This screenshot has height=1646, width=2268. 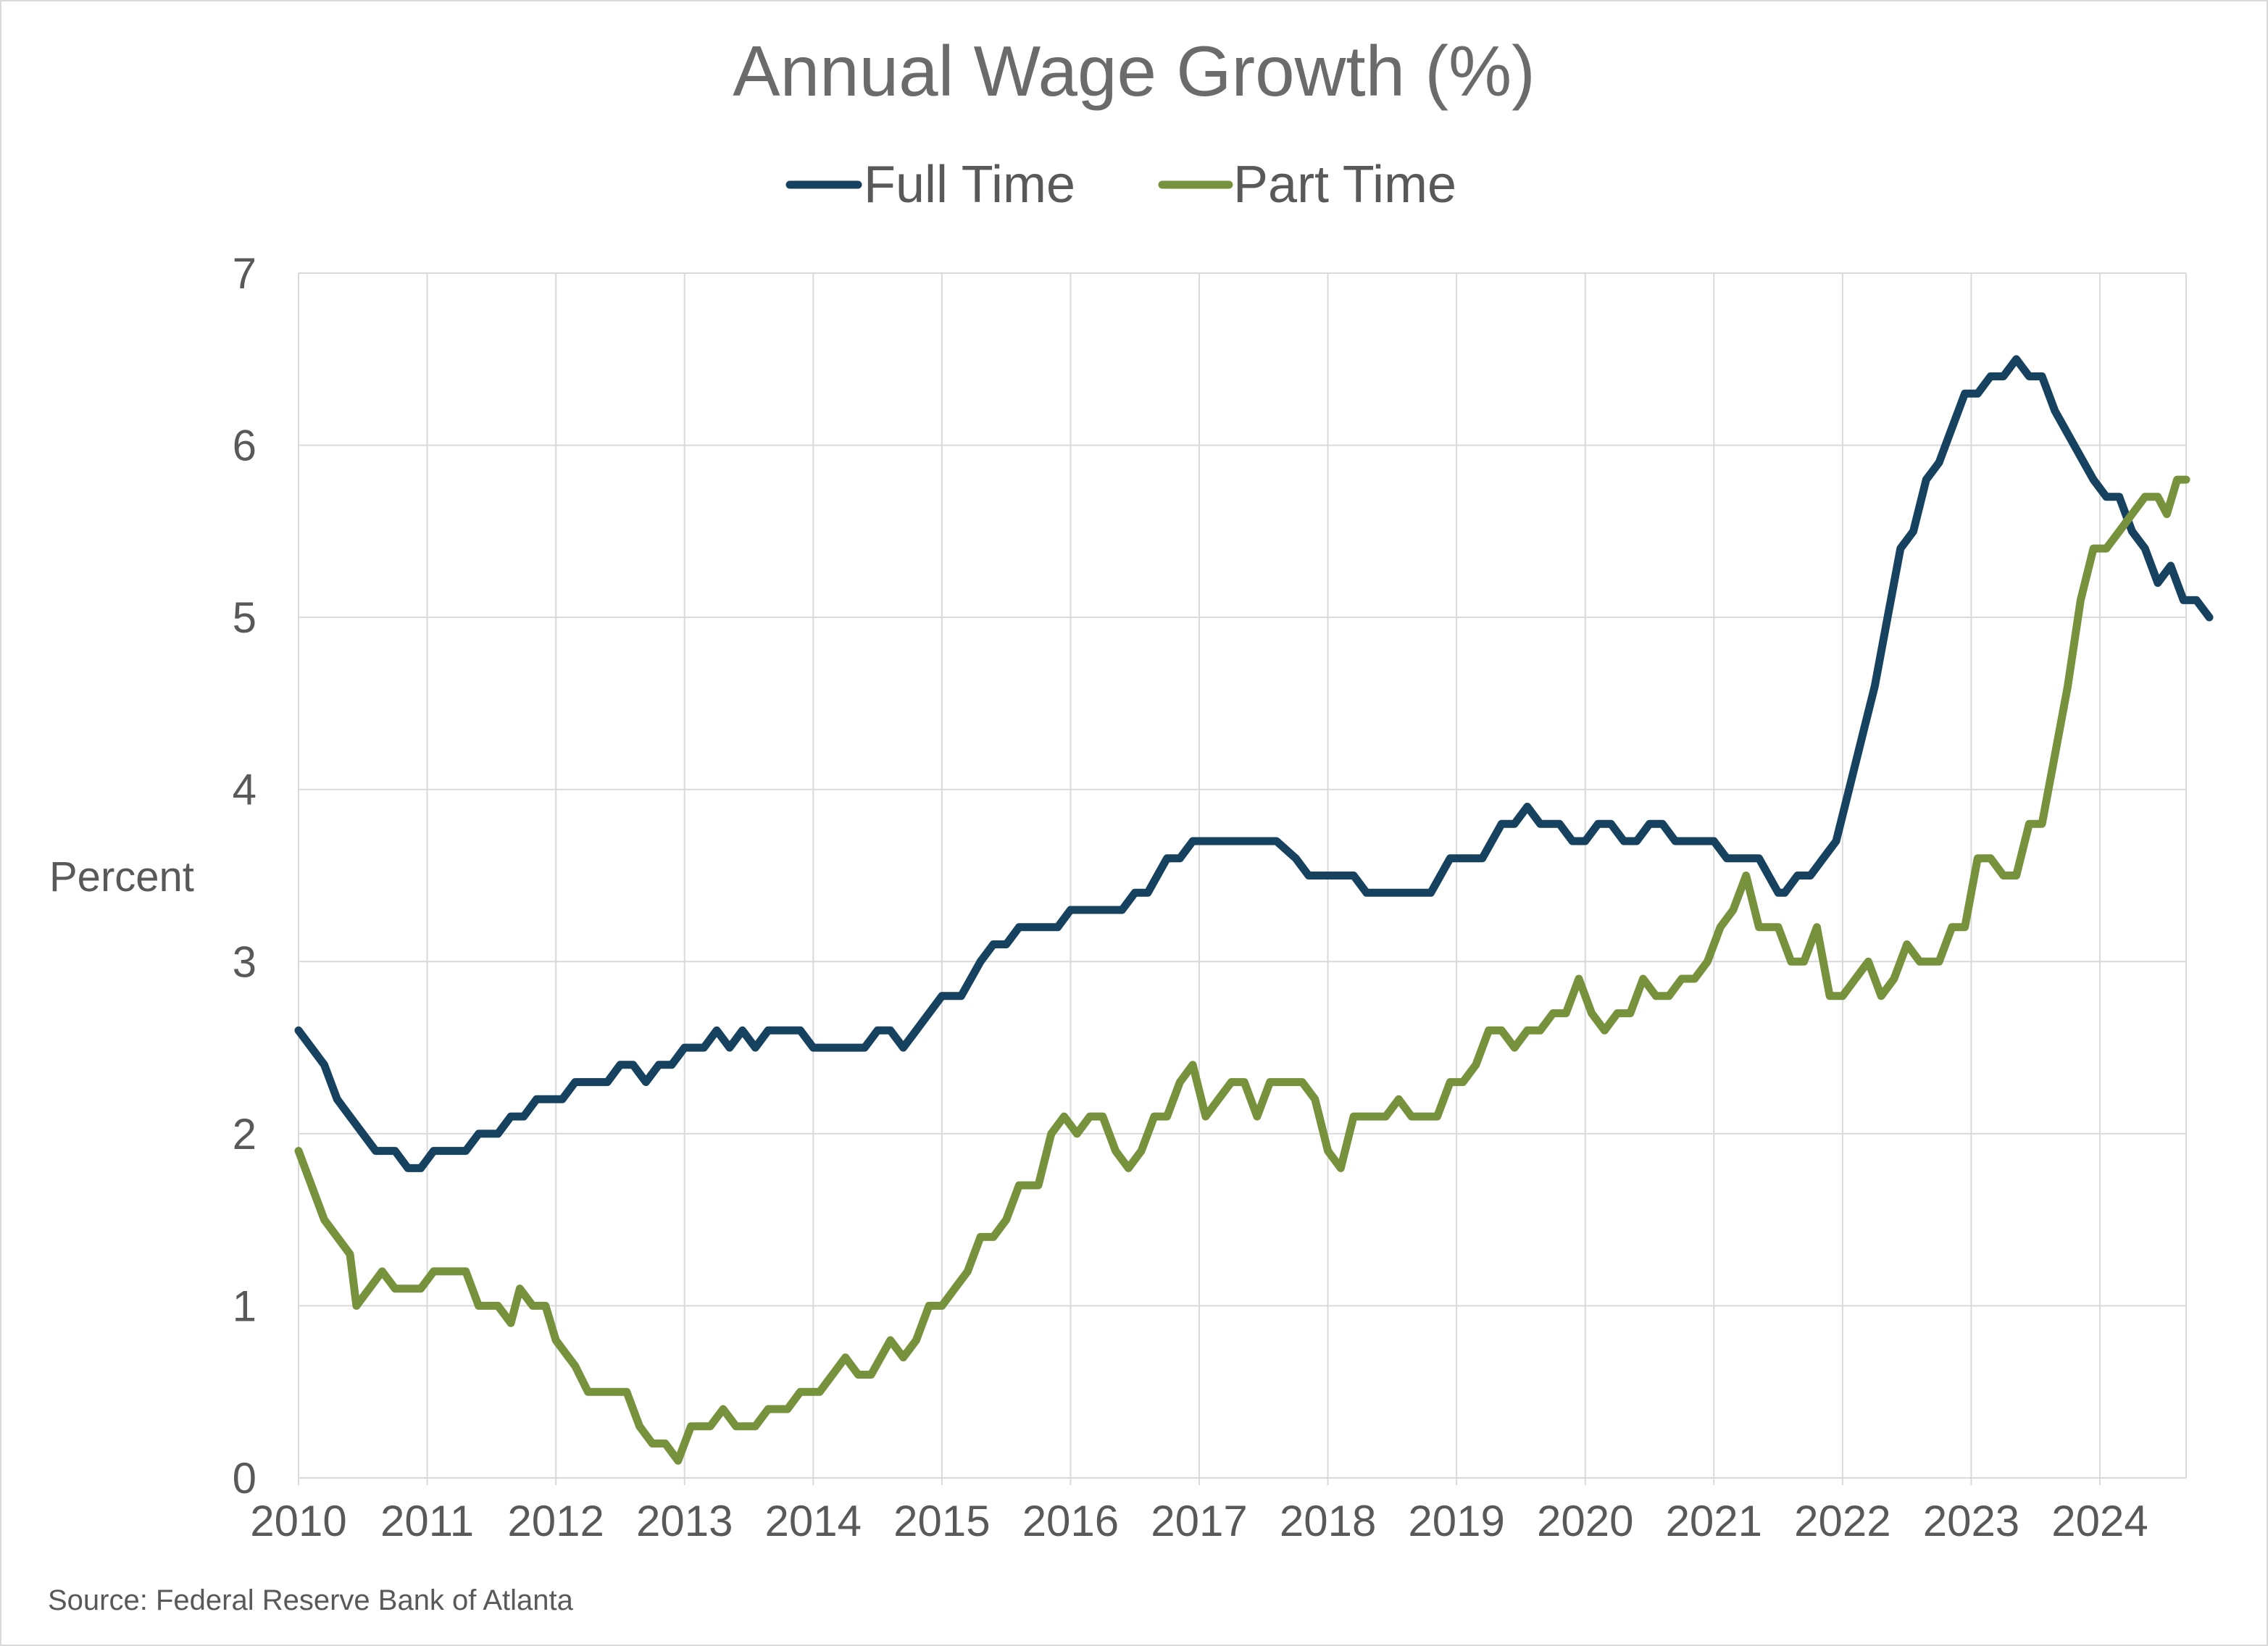 I want to click on y-tick-label: 7, so click(x=245, y=273).